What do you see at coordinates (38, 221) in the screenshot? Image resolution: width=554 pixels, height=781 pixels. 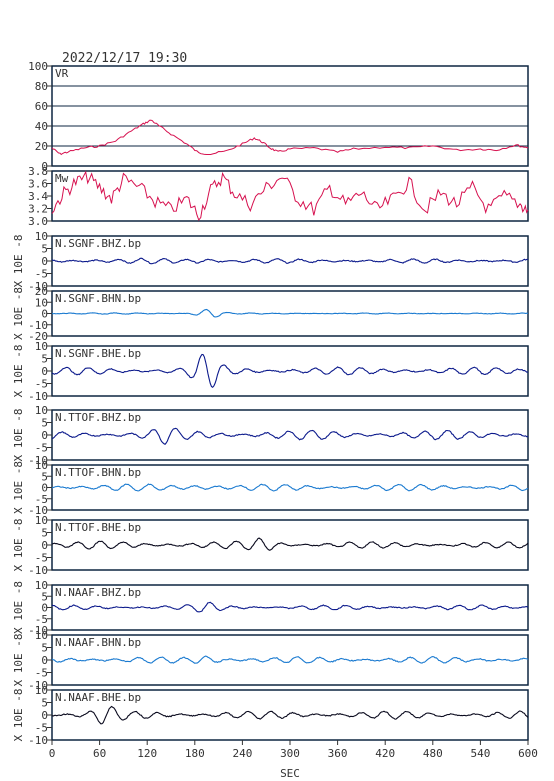 I see `y-tick-label: 3.0` at bounding box center [38, 221].